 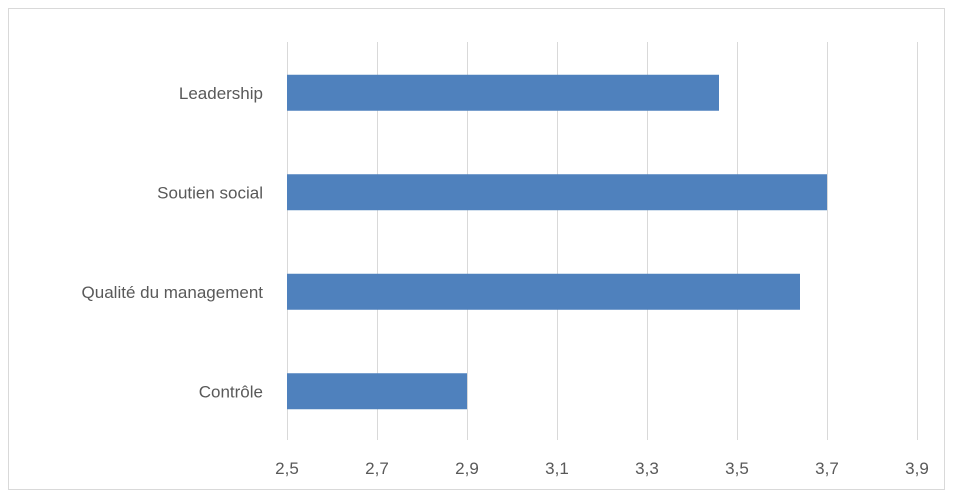 What do you see at coordinates (467, 468) in the screenshot?
I see `x-tick-label: 2,9` at bounding box center [467, 468].